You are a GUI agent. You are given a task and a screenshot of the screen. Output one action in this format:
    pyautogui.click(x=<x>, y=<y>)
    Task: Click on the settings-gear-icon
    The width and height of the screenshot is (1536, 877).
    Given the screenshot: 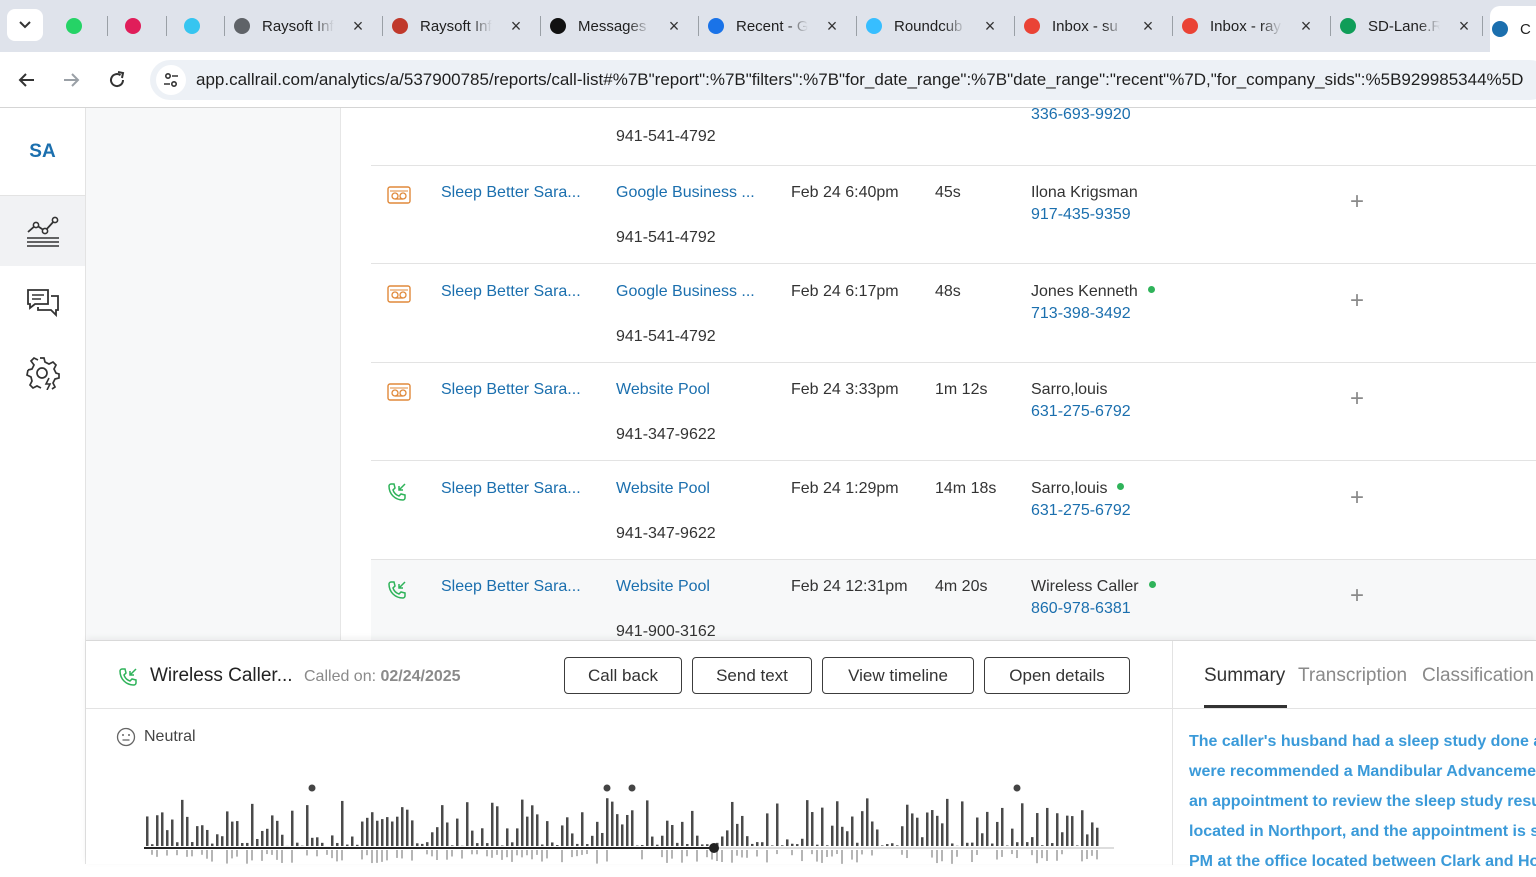 What is the action you would take?
    pyautogui.click(x=43, y=373)
    